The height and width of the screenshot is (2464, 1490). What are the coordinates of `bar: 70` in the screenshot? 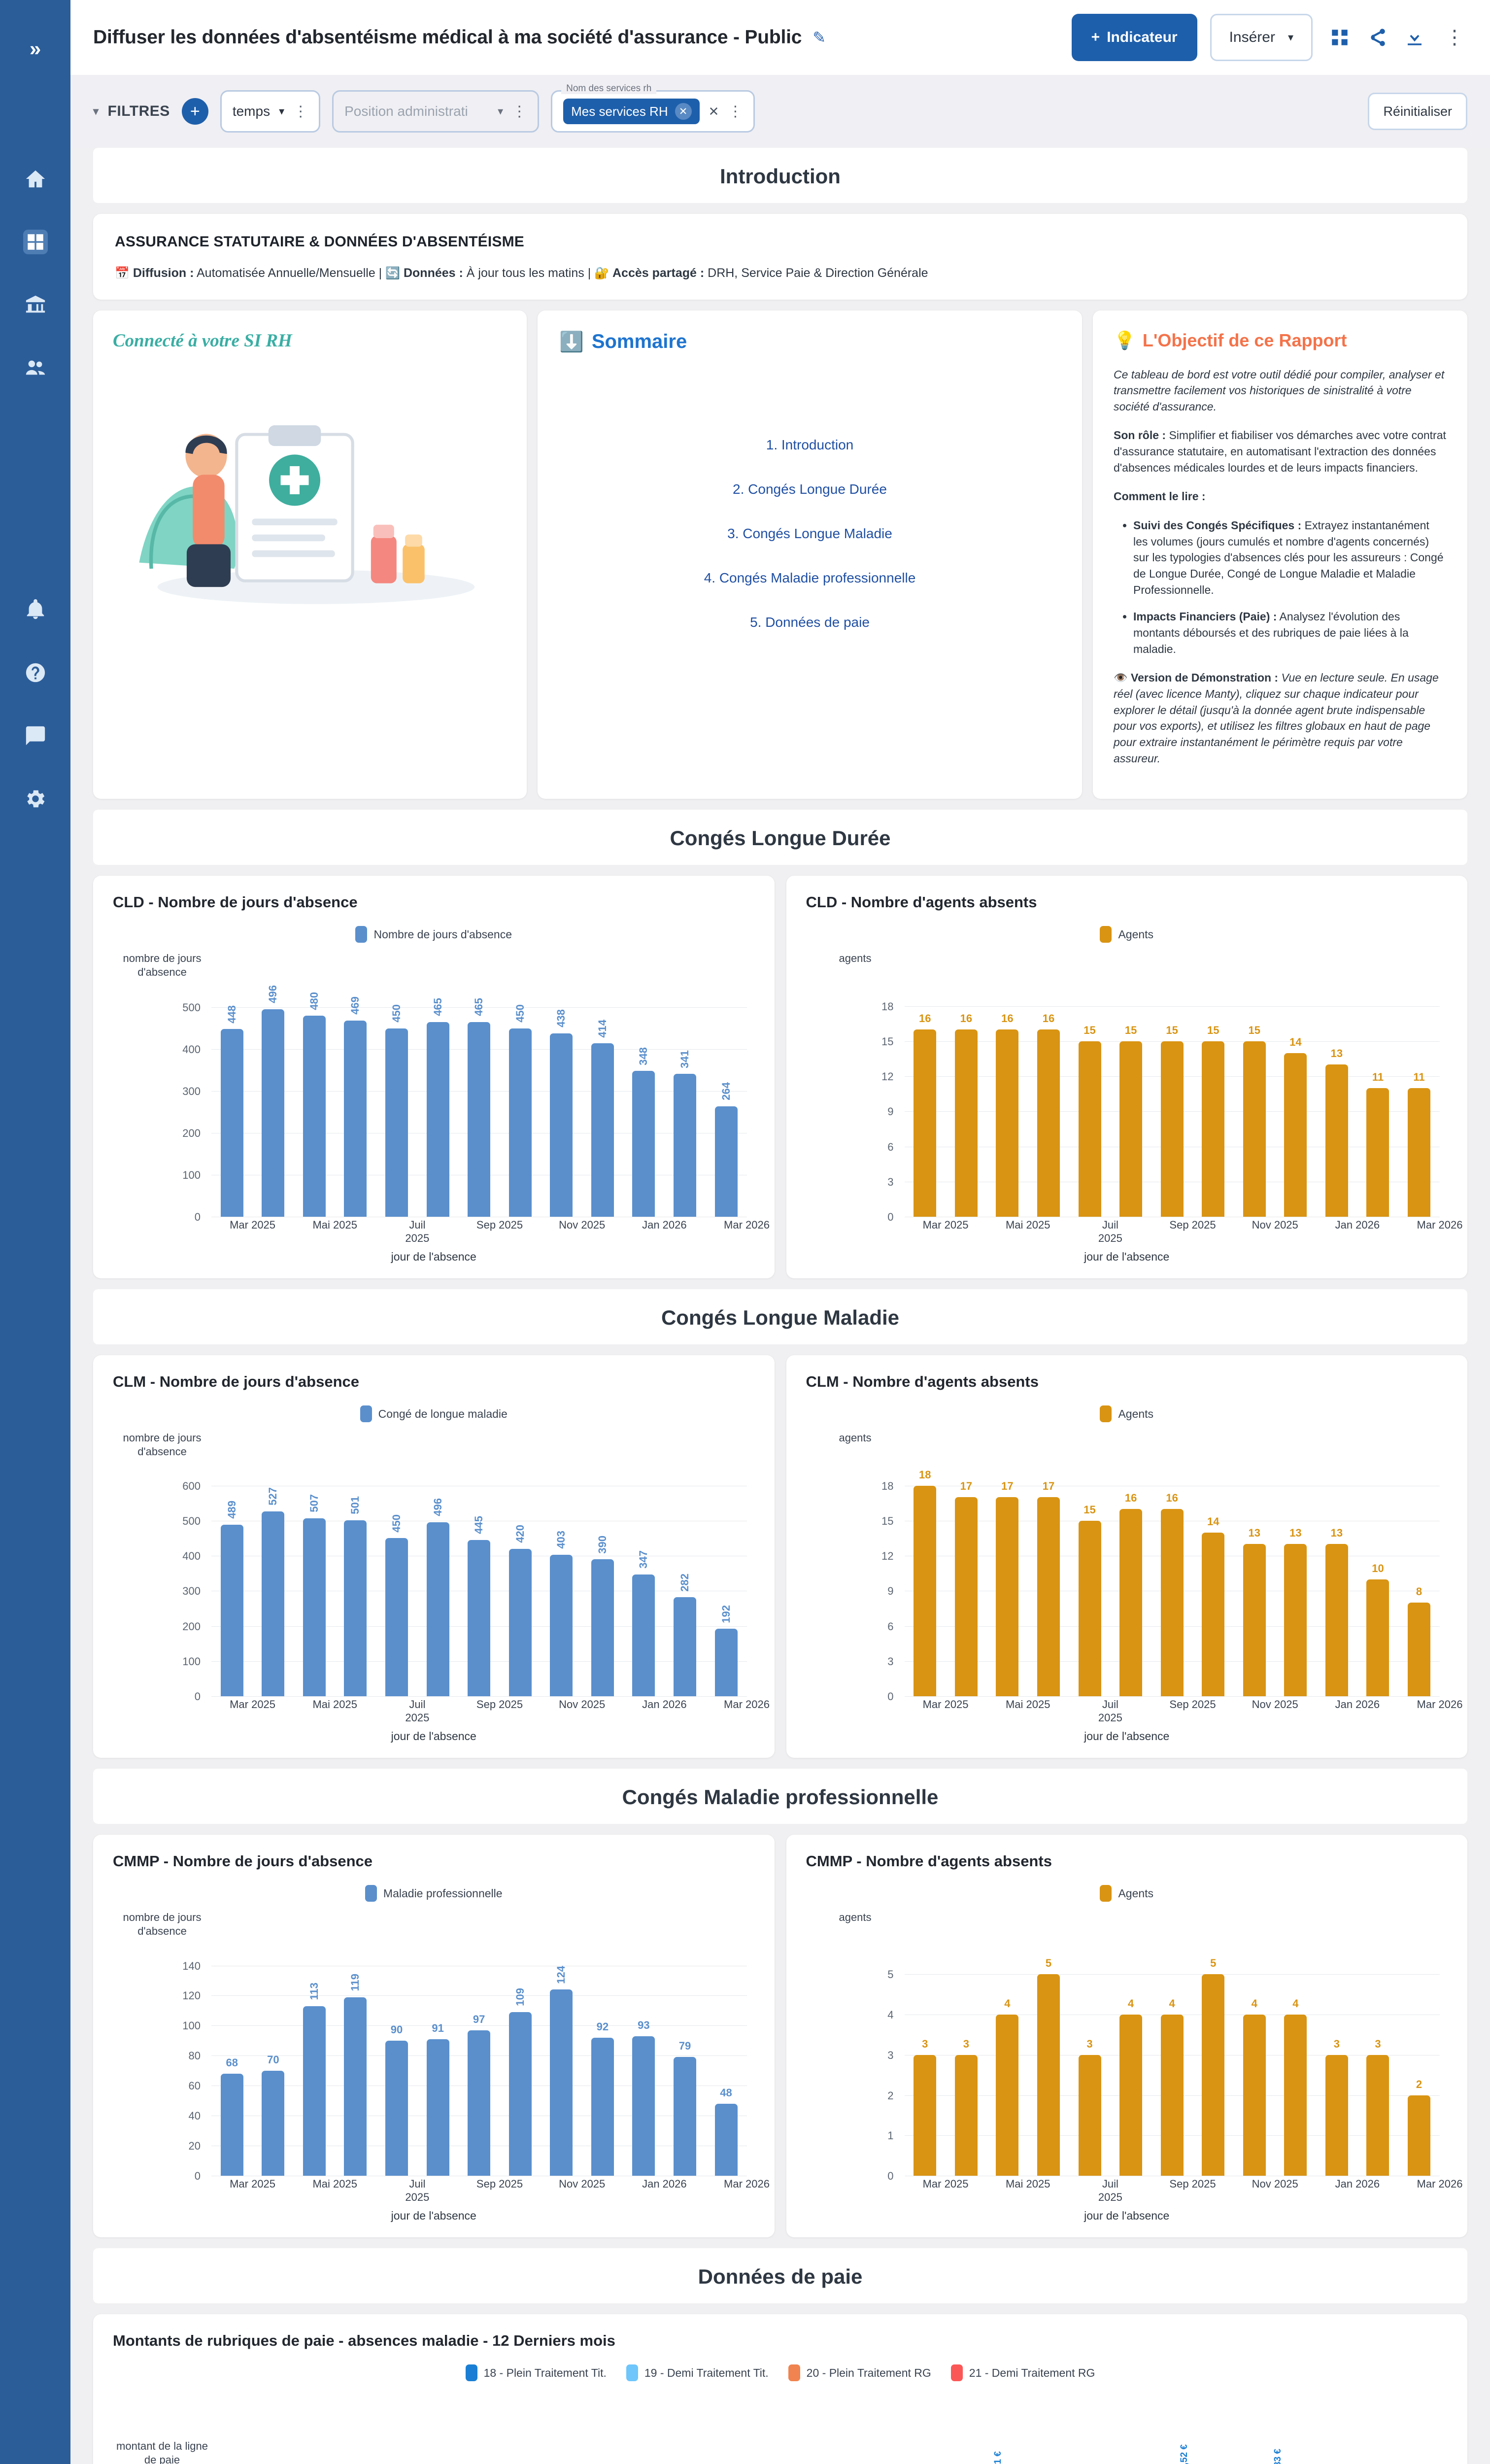 It's located at (273, 2114).